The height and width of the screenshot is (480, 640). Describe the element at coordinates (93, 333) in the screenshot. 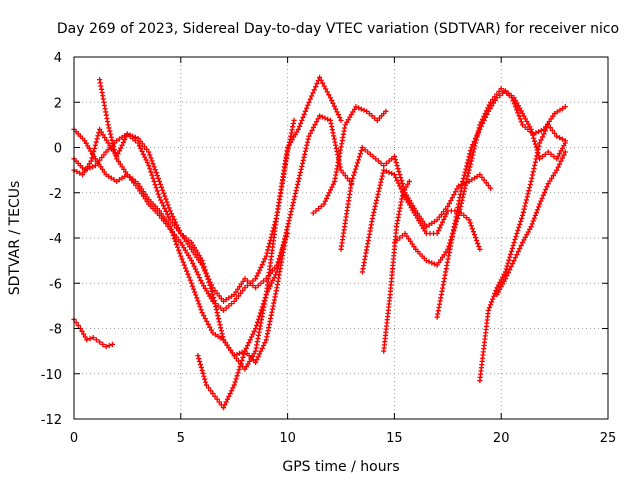

I see `series-arc-n` at that location.